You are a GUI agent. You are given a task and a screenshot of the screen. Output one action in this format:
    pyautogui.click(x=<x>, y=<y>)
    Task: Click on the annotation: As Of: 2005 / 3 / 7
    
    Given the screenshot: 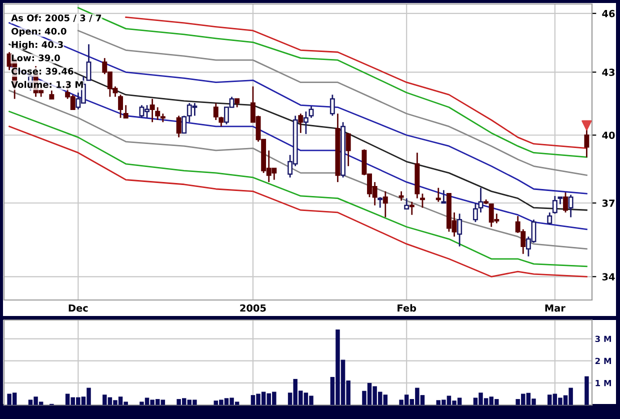 What is the action you would take?
    pyautogui.click(x=56, y=18)
    